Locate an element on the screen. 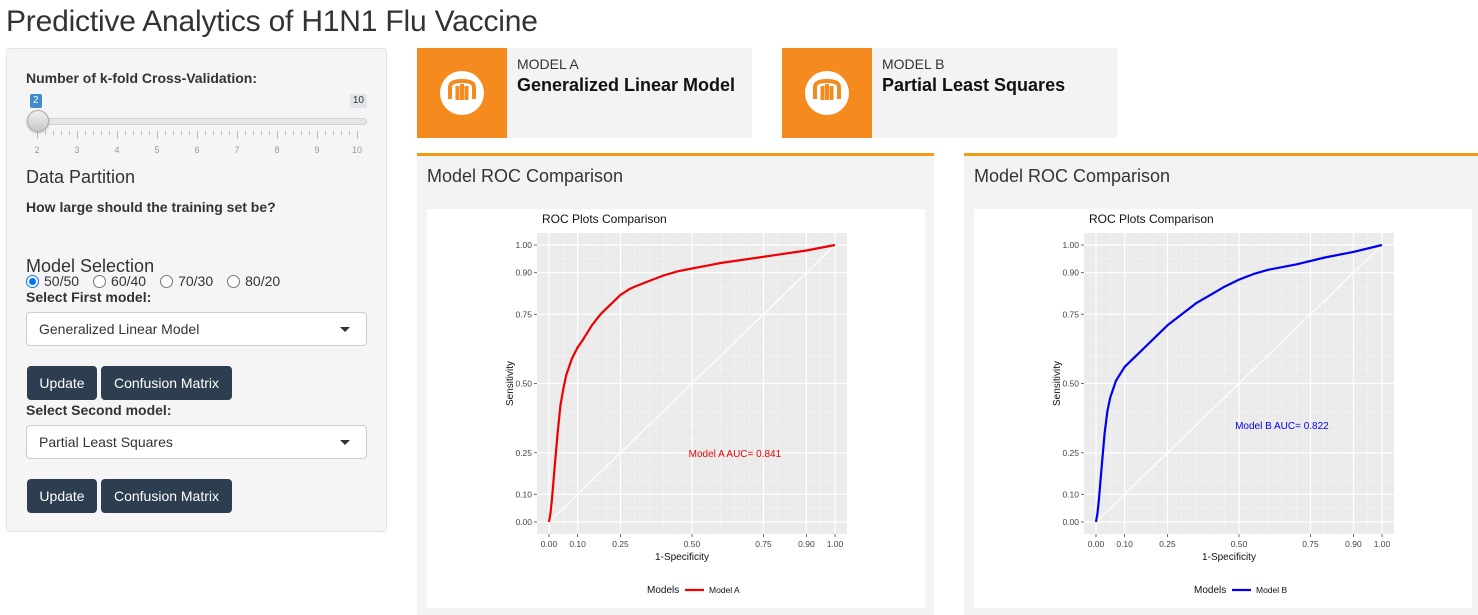  radio-label: 60/40 is located at coordinates (129, 281).